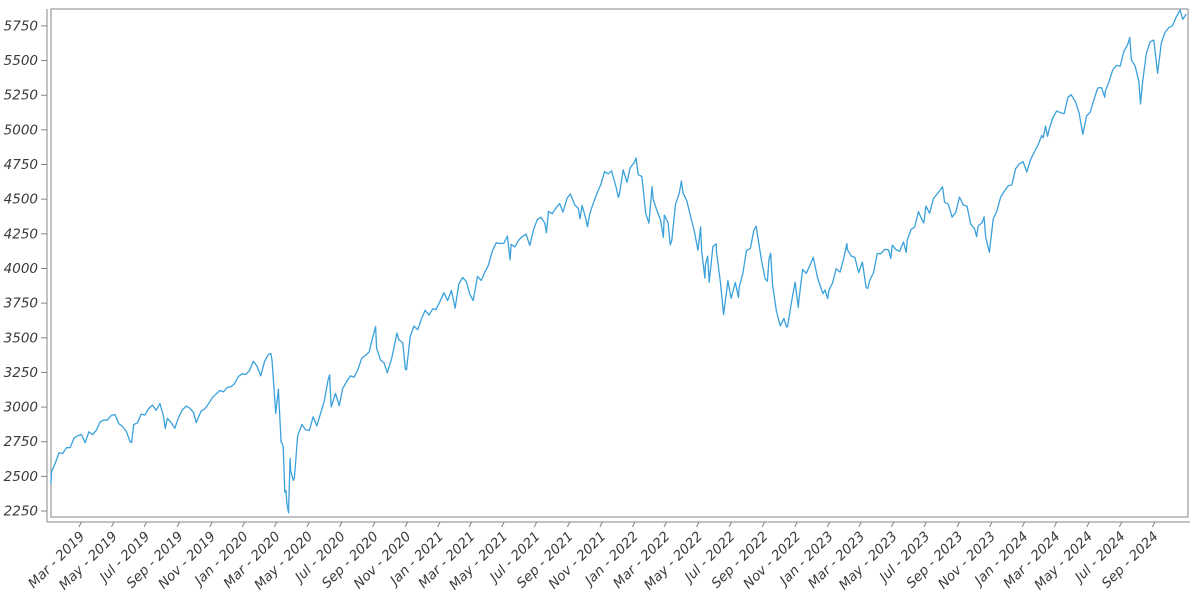  I want to click on y-tick-label: 3500, so click(21, 338).